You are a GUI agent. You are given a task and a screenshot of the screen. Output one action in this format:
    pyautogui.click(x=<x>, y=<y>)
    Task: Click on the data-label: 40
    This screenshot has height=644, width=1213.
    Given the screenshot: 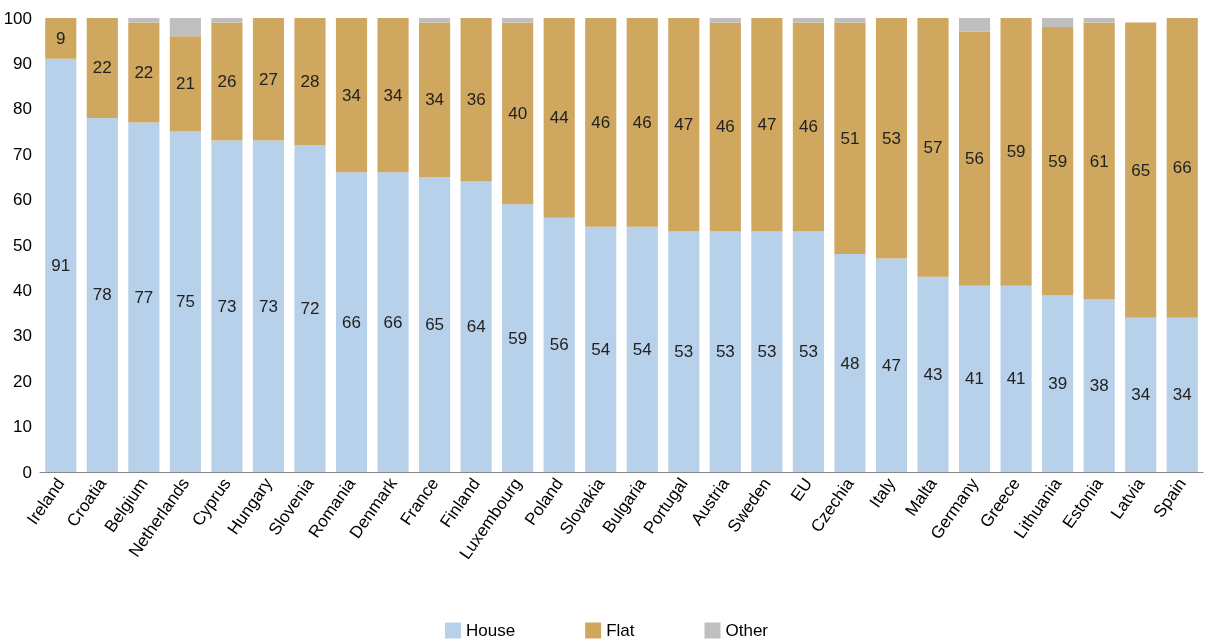 What is the action you would take?
    pyautogui.click(x=518, y=113)
    